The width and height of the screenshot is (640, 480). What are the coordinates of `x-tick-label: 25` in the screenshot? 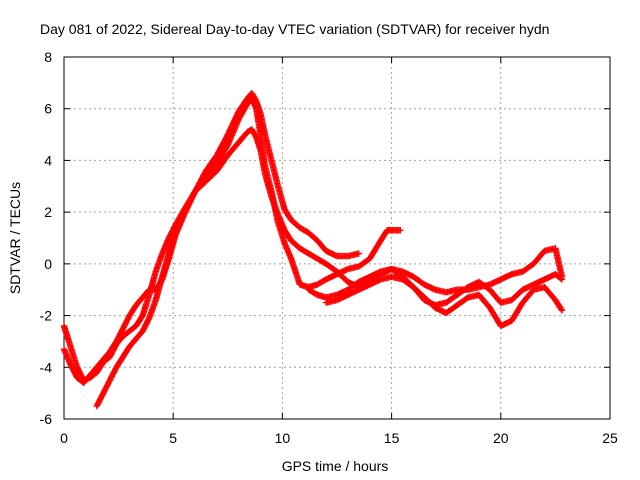 It's located at (610, 438).